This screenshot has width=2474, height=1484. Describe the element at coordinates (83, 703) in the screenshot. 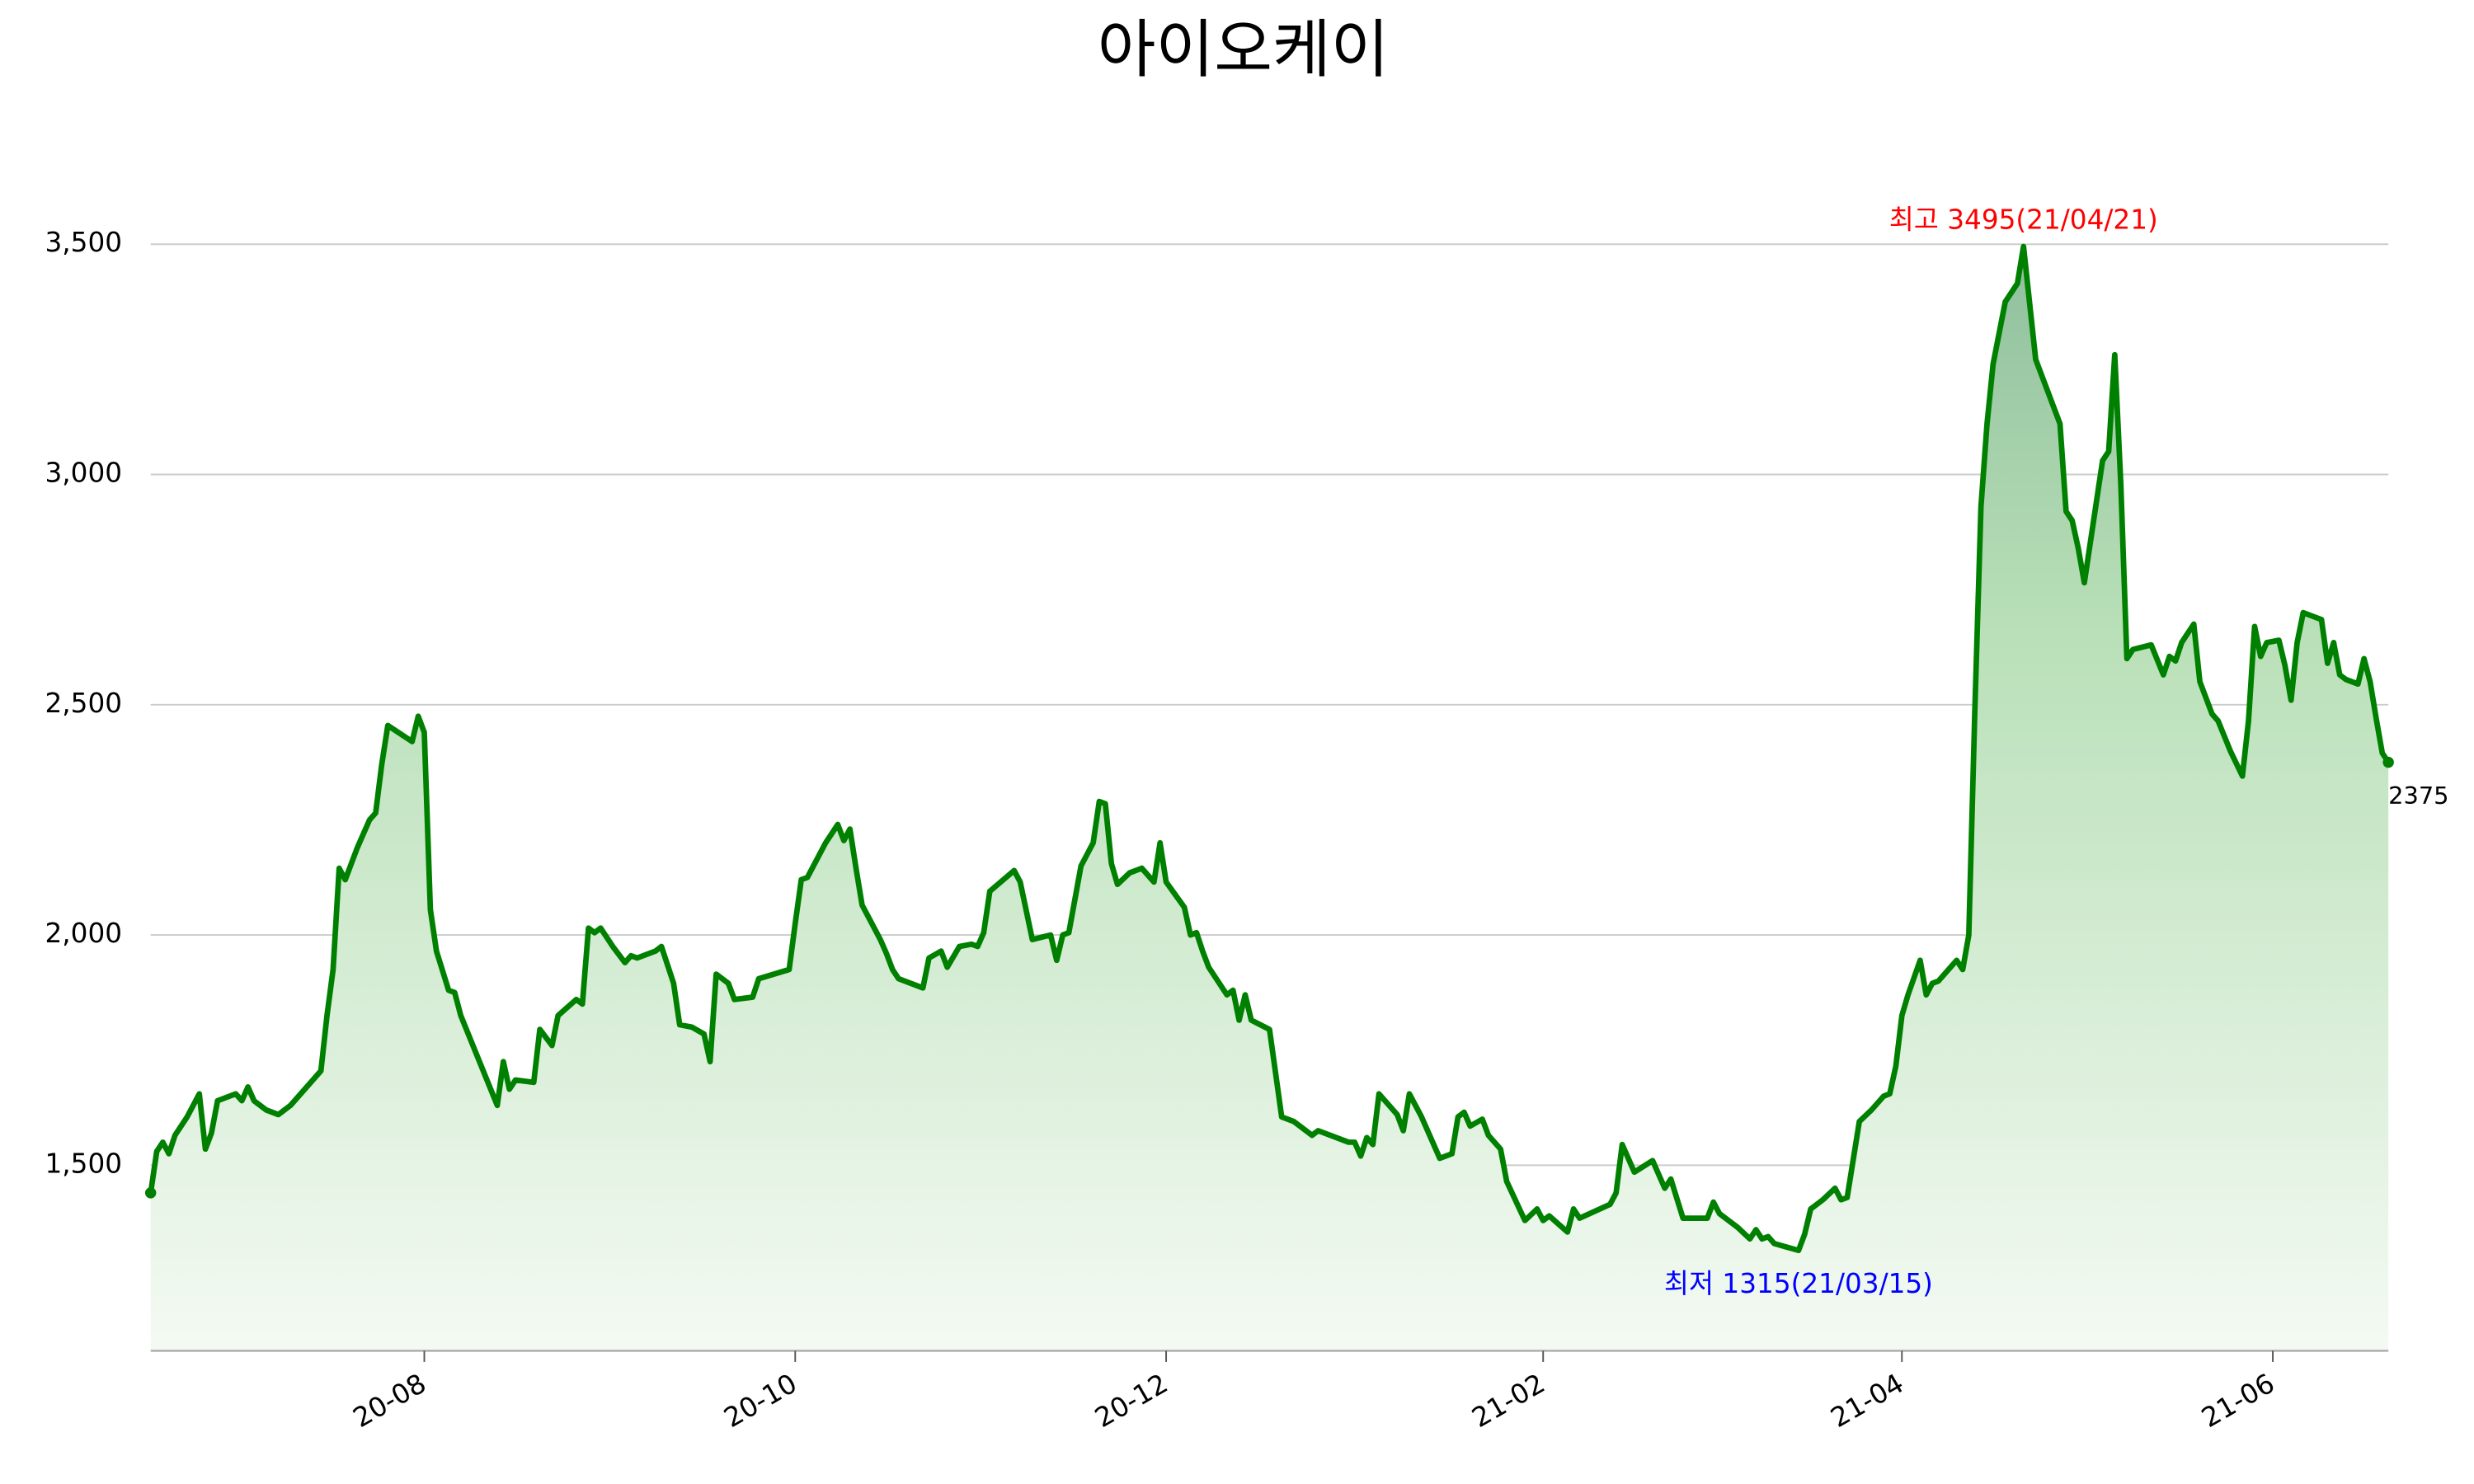

I see `y-tick-label: 2,500` at that location.